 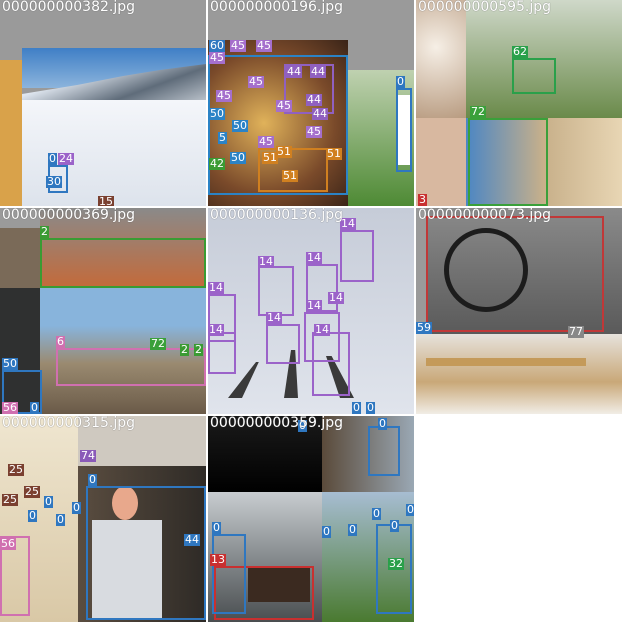 I want to click on image-filename: 000000000196.jpg, so click(x=276, y=7).